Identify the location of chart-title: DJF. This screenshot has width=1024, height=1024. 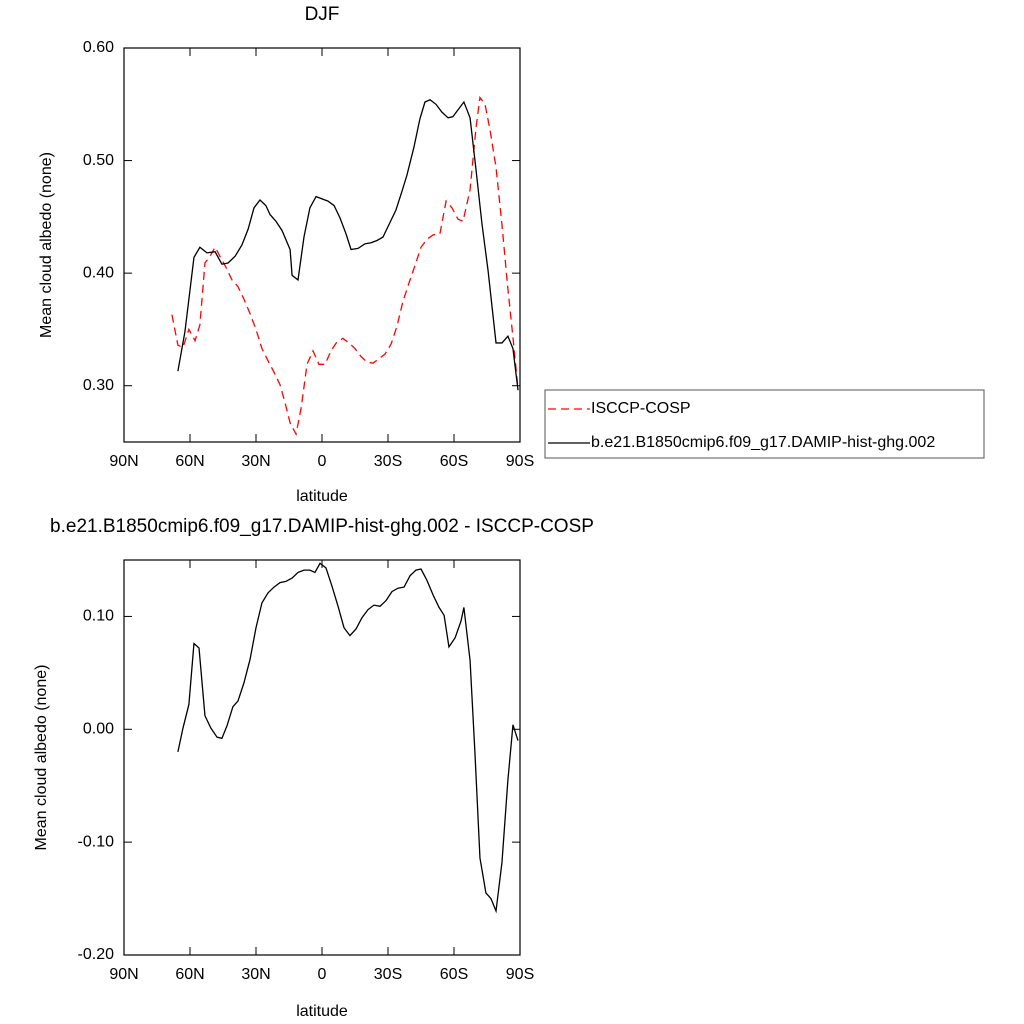
(322, 14).